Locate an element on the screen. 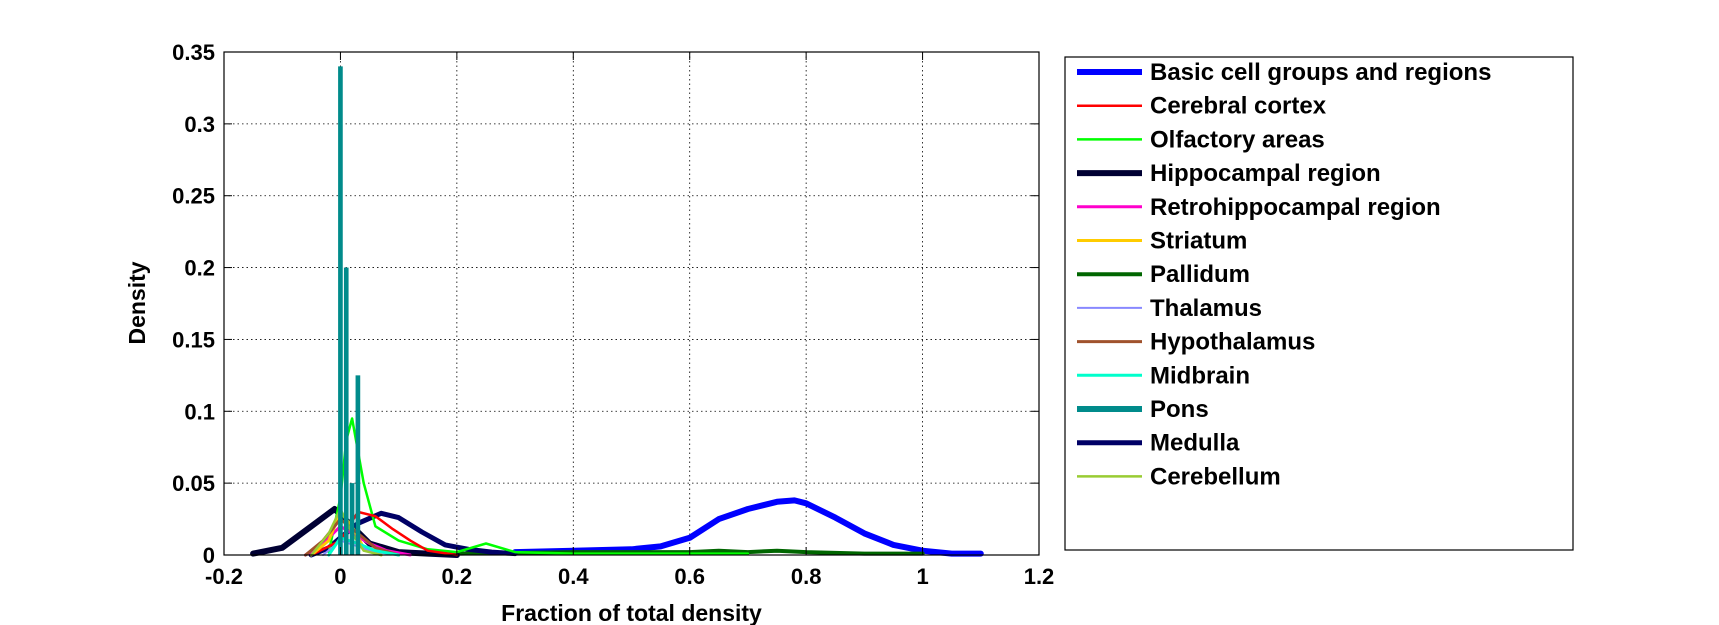 This screenshot has height=625, width=1719. y-tick-label: 0.25 is located at coordinates (193, 196).